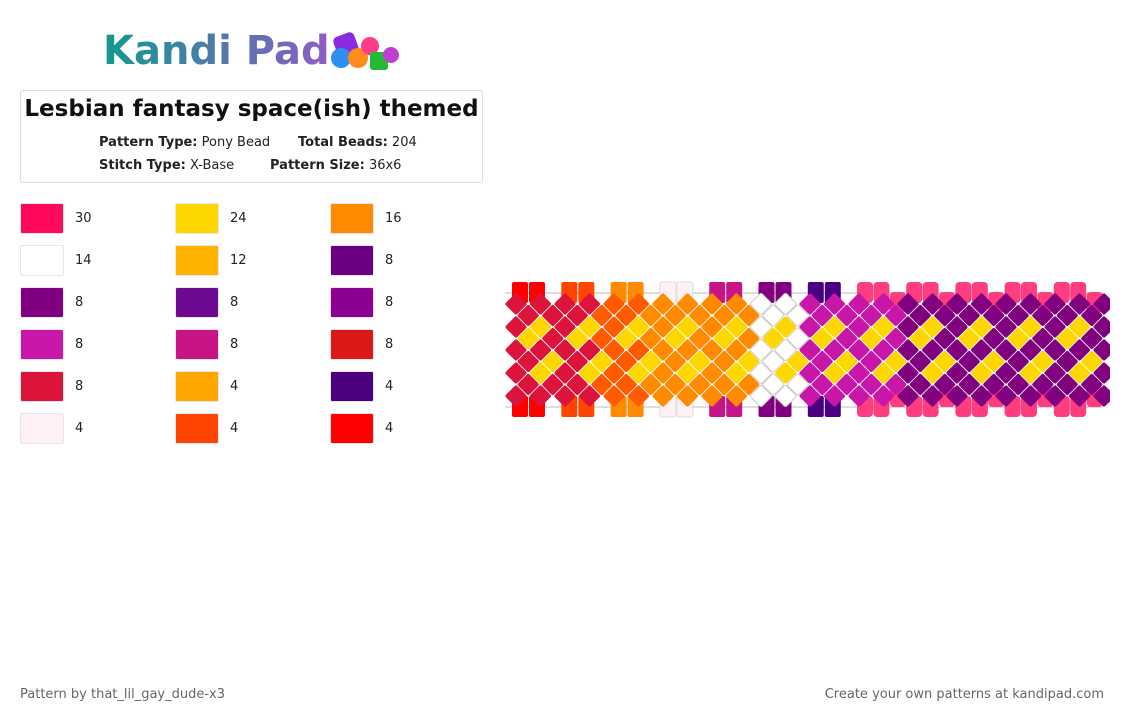 This screenshot has width=1124, height=720. I want to click on value: 204, so click(404, 142).